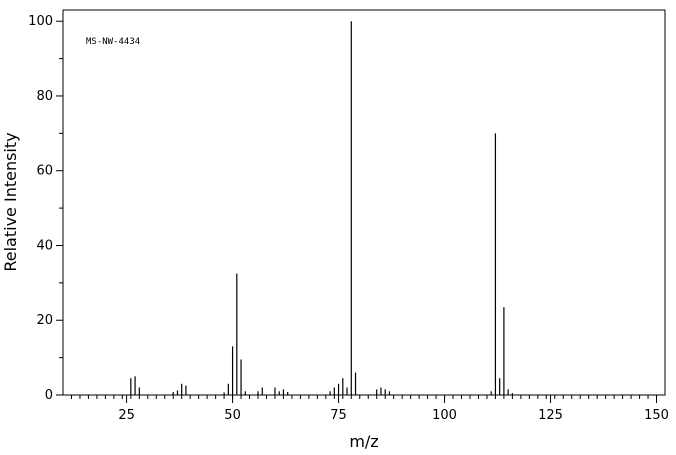 This screenshot has height=455, width=676. Describe the element at coordinates (44, 96) in the screenshot. I see `y-tick-label: 80` at that location.